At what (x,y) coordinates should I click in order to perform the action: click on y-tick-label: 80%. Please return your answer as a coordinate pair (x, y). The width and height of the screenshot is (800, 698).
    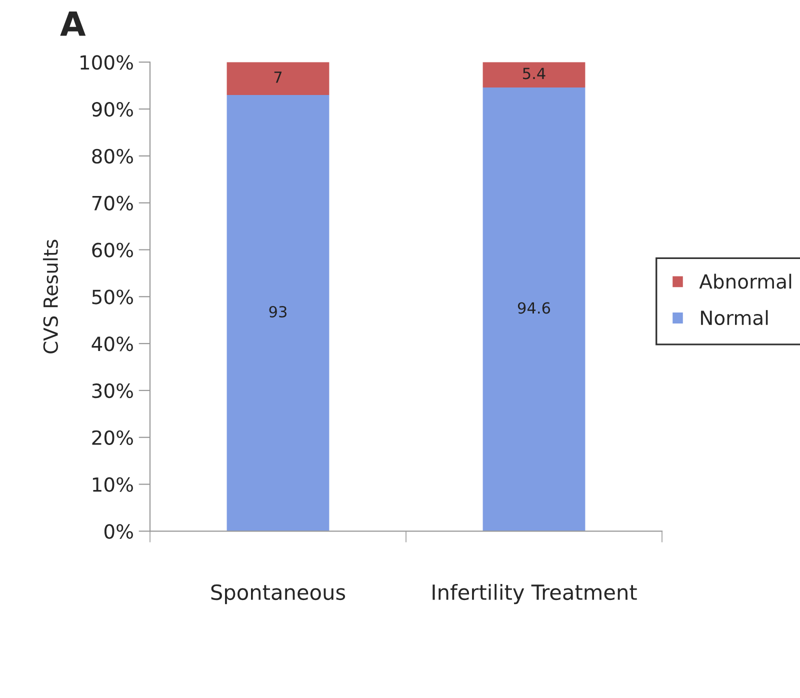
    Looking at the image, I should click on (112, 156).